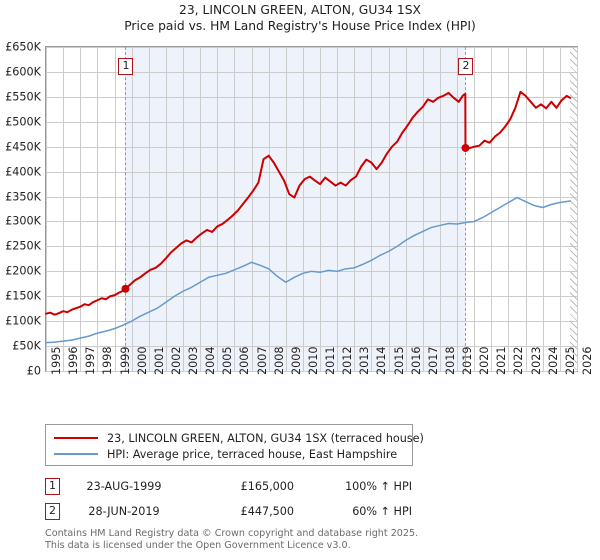 Image resolution: width=600 pixels, height=560 pixels. I want to click on transaction-price: £165,000, so click(267, 486).